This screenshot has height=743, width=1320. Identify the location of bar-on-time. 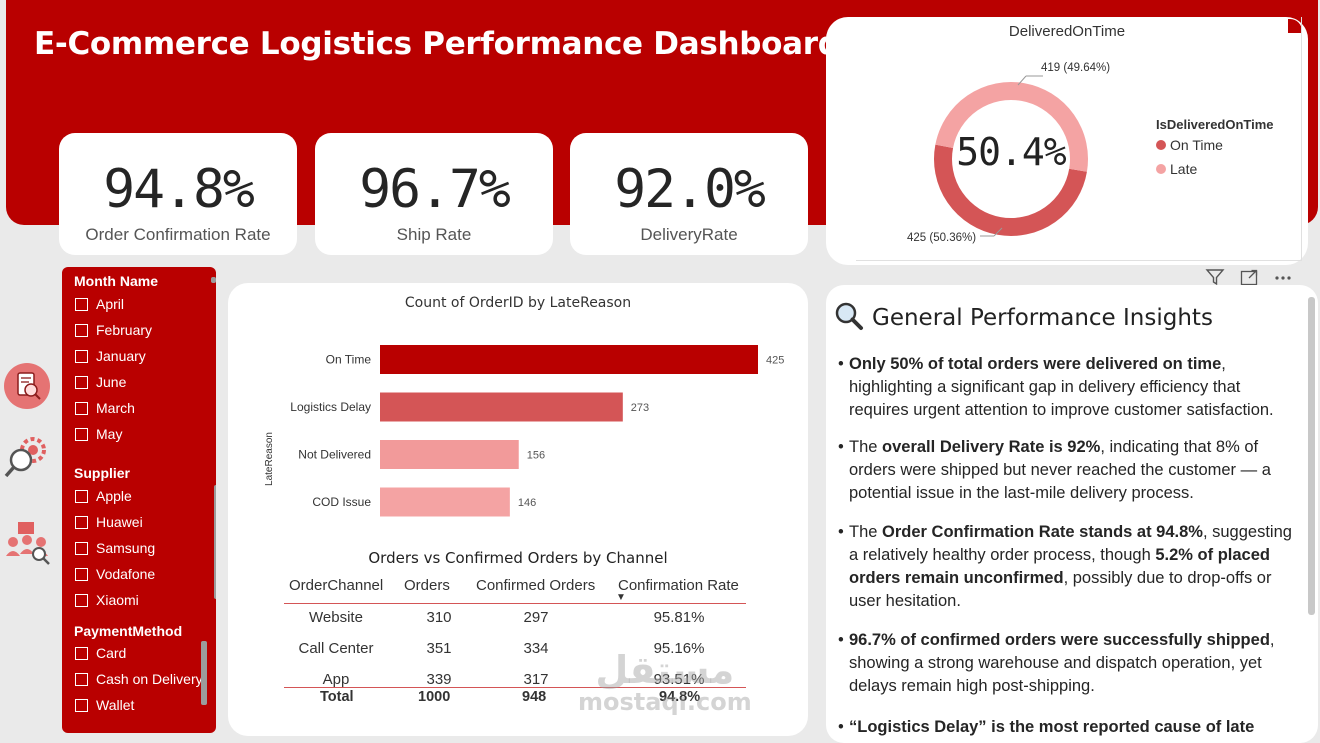
(569, 359).